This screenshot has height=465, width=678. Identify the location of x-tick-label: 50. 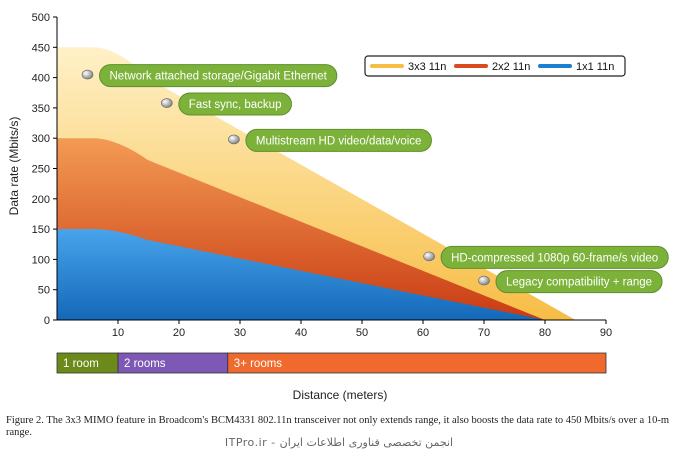
(362, 333).